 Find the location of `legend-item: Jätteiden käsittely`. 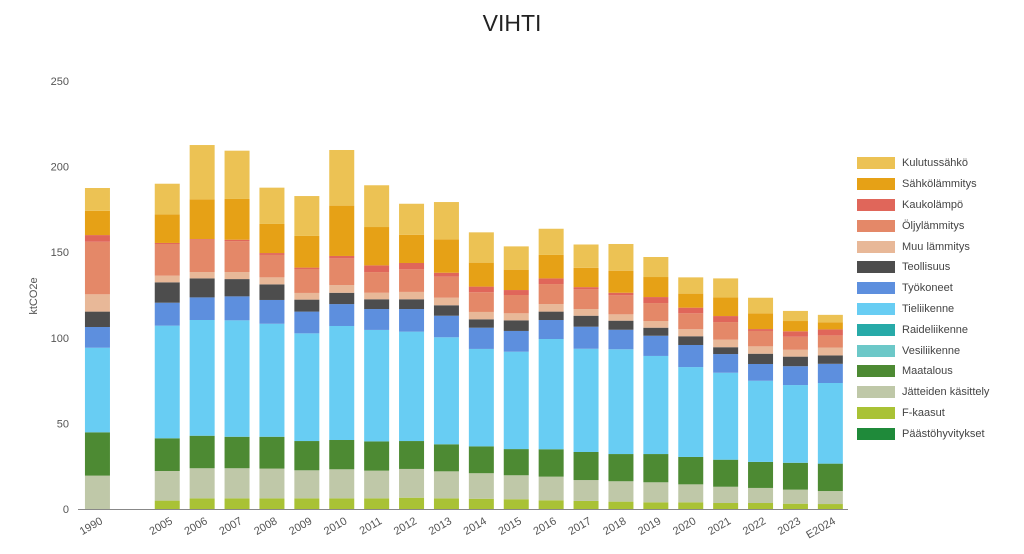

legend-item: Jätteiden käsittely is located at coordinates (923, 392).